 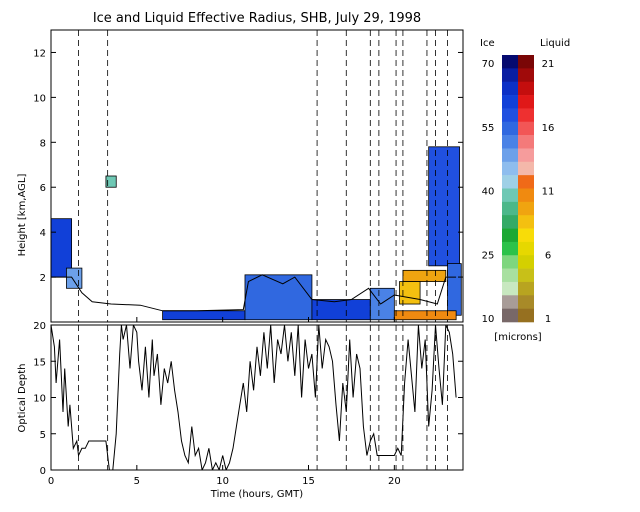 What do you see at coordinates (39, 399) in the screenshot?
I see `optical-depth-tick-label: 10` at bounding box center [39, 399].